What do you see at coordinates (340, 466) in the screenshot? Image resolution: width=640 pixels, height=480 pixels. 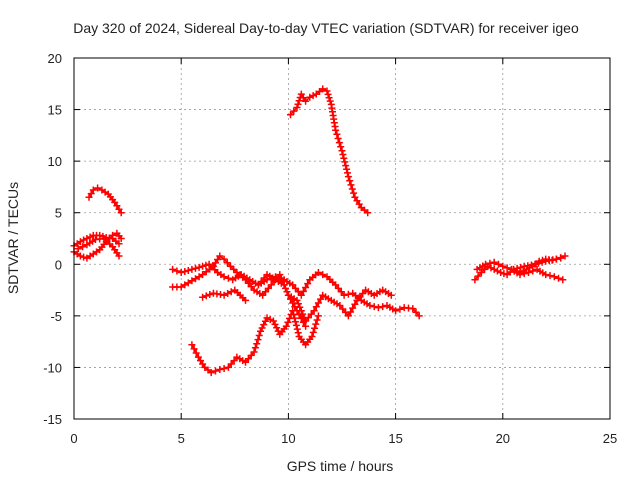 I see `x-axis-label: GPS time / hours` at bounding box center [340, 466].